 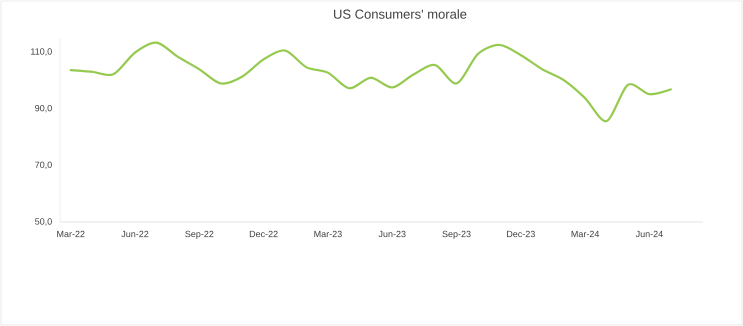 I want to click on x-tick-label: Dec-23, so click(x=521, y=234).